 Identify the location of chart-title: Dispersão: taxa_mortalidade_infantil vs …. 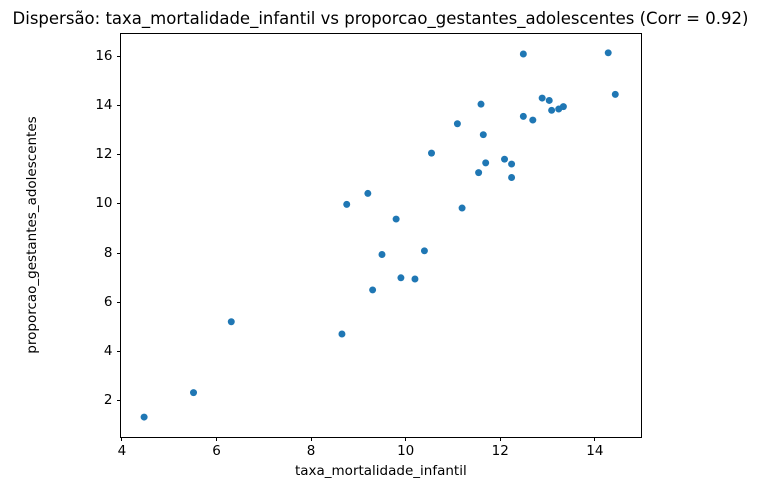
(380, 18).